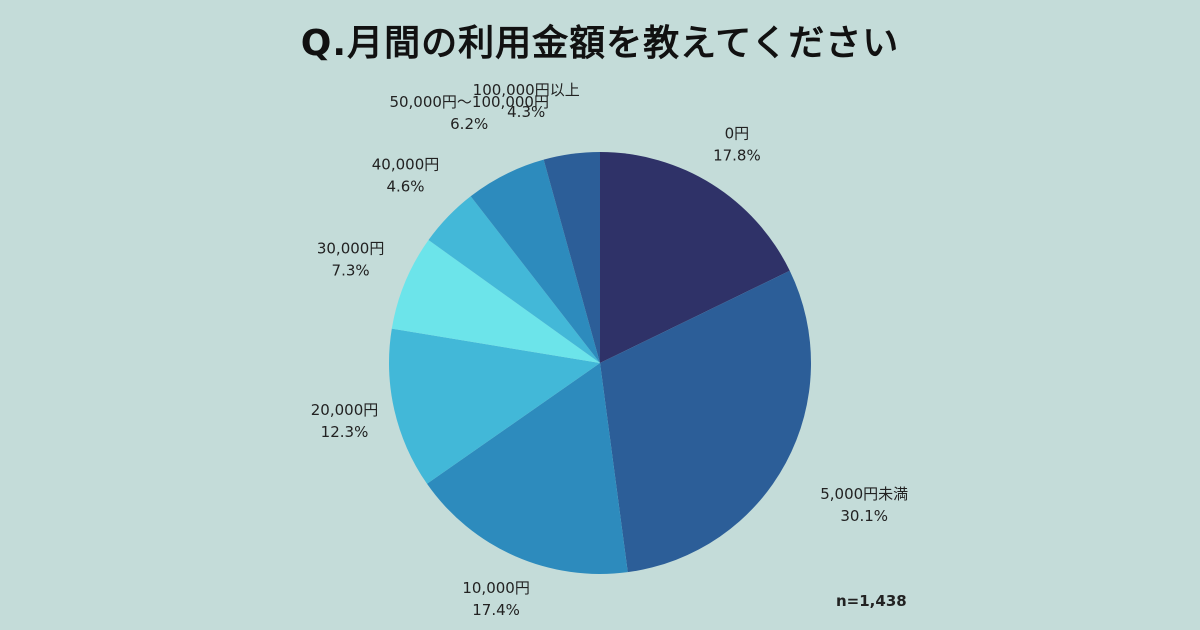 The height and width of the screenshot is (630, 1200). What do you see at coordinates (871, 601) in the screenshot?
I see `sample-size-note: n=1,438` at bounding box center [871, 601].